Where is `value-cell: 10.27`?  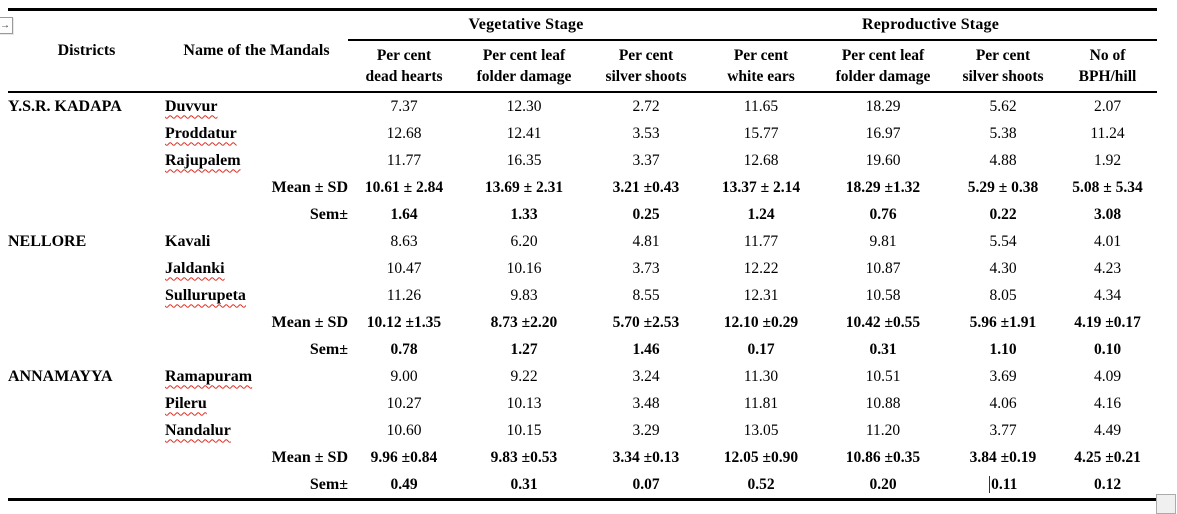 value-cell: 10.27 is located at coordinates (404, 403).